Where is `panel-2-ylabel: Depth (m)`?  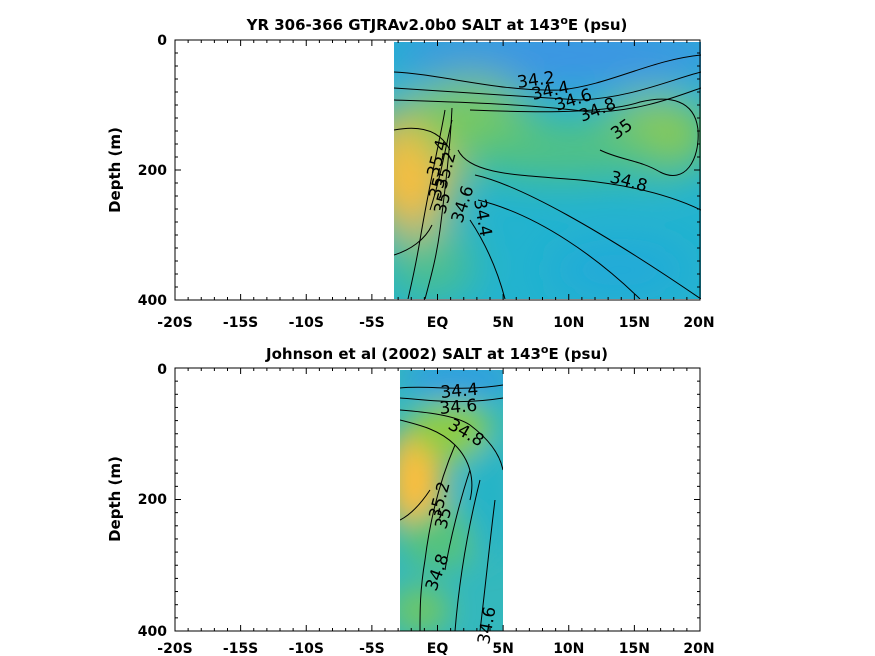
panel-2-ylabel: Depth (m) is located at coordinates (115, 499).